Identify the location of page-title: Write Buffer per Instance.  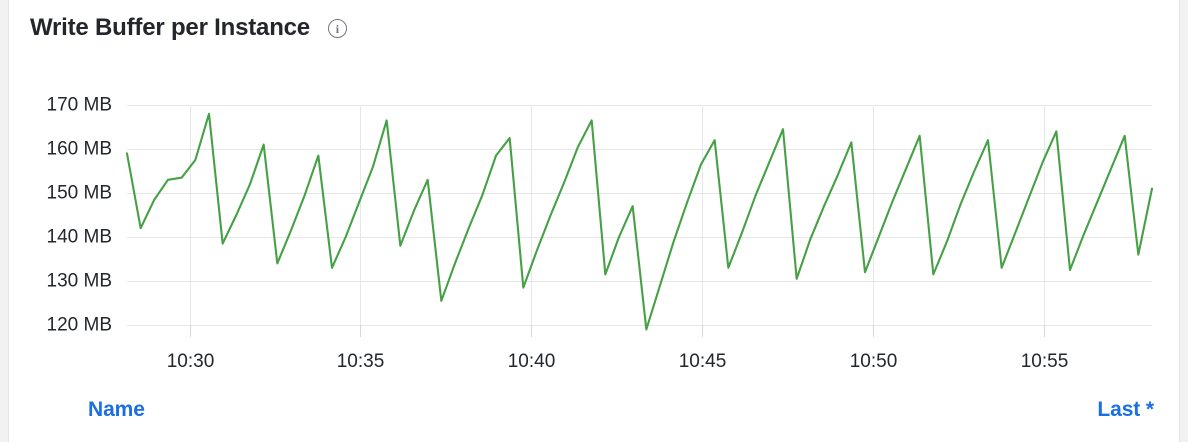
(170, 27).